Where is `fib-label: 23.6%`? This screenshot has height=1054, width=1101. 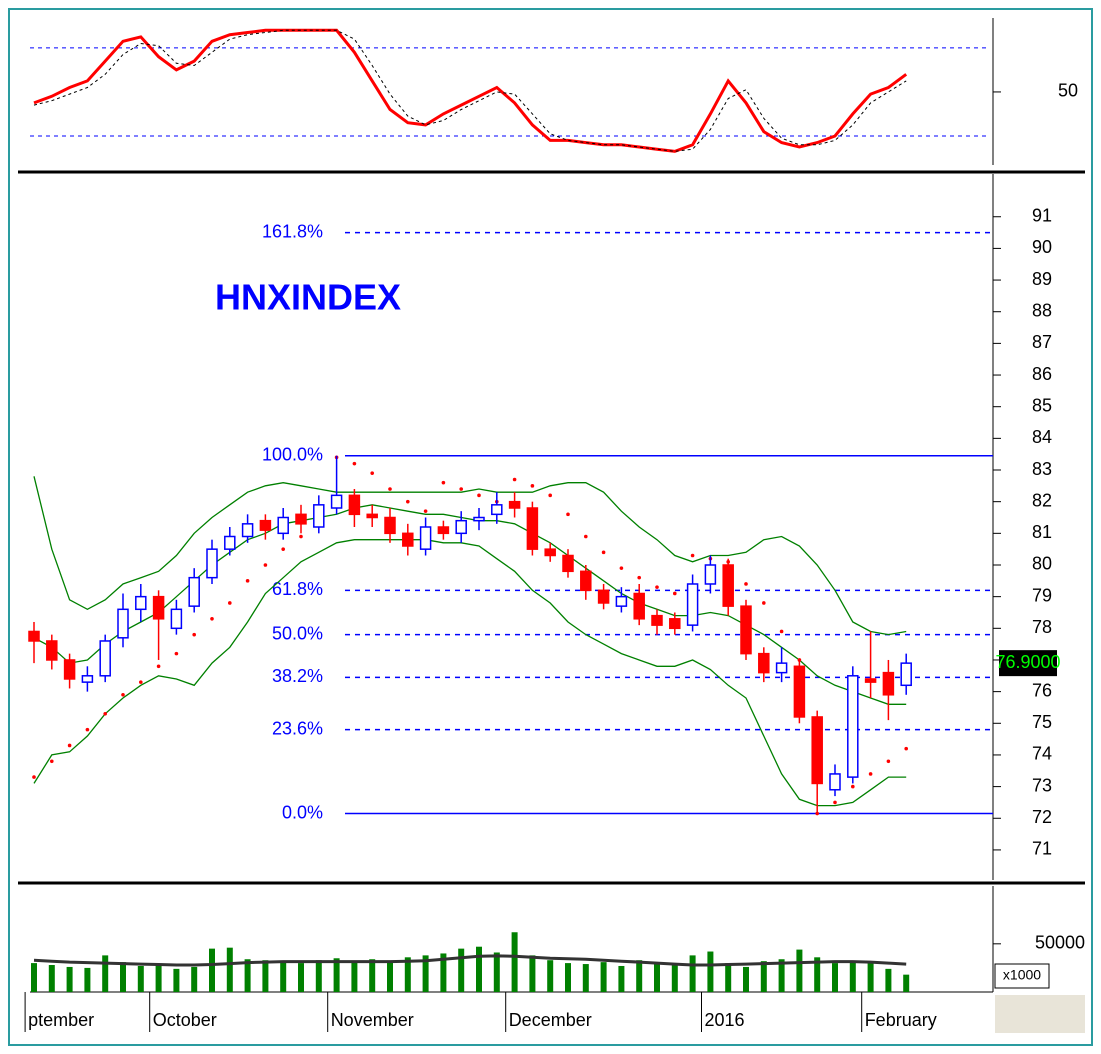
fib-label: 23.6% is located at coordinates (297, 728).